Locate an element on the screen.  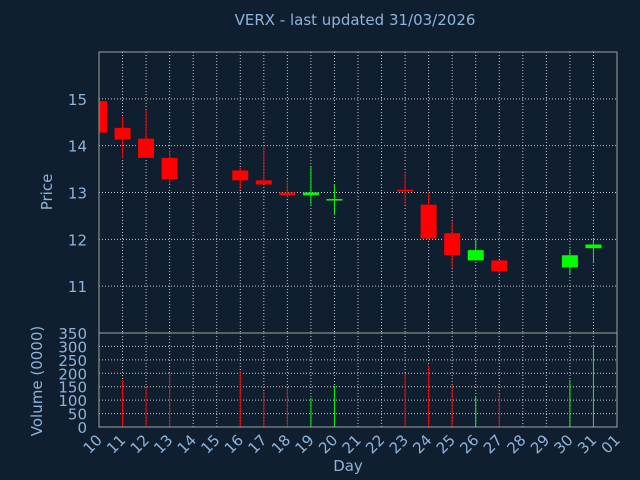
volume-tick-label: 300 is located at coordinates (72, 347).